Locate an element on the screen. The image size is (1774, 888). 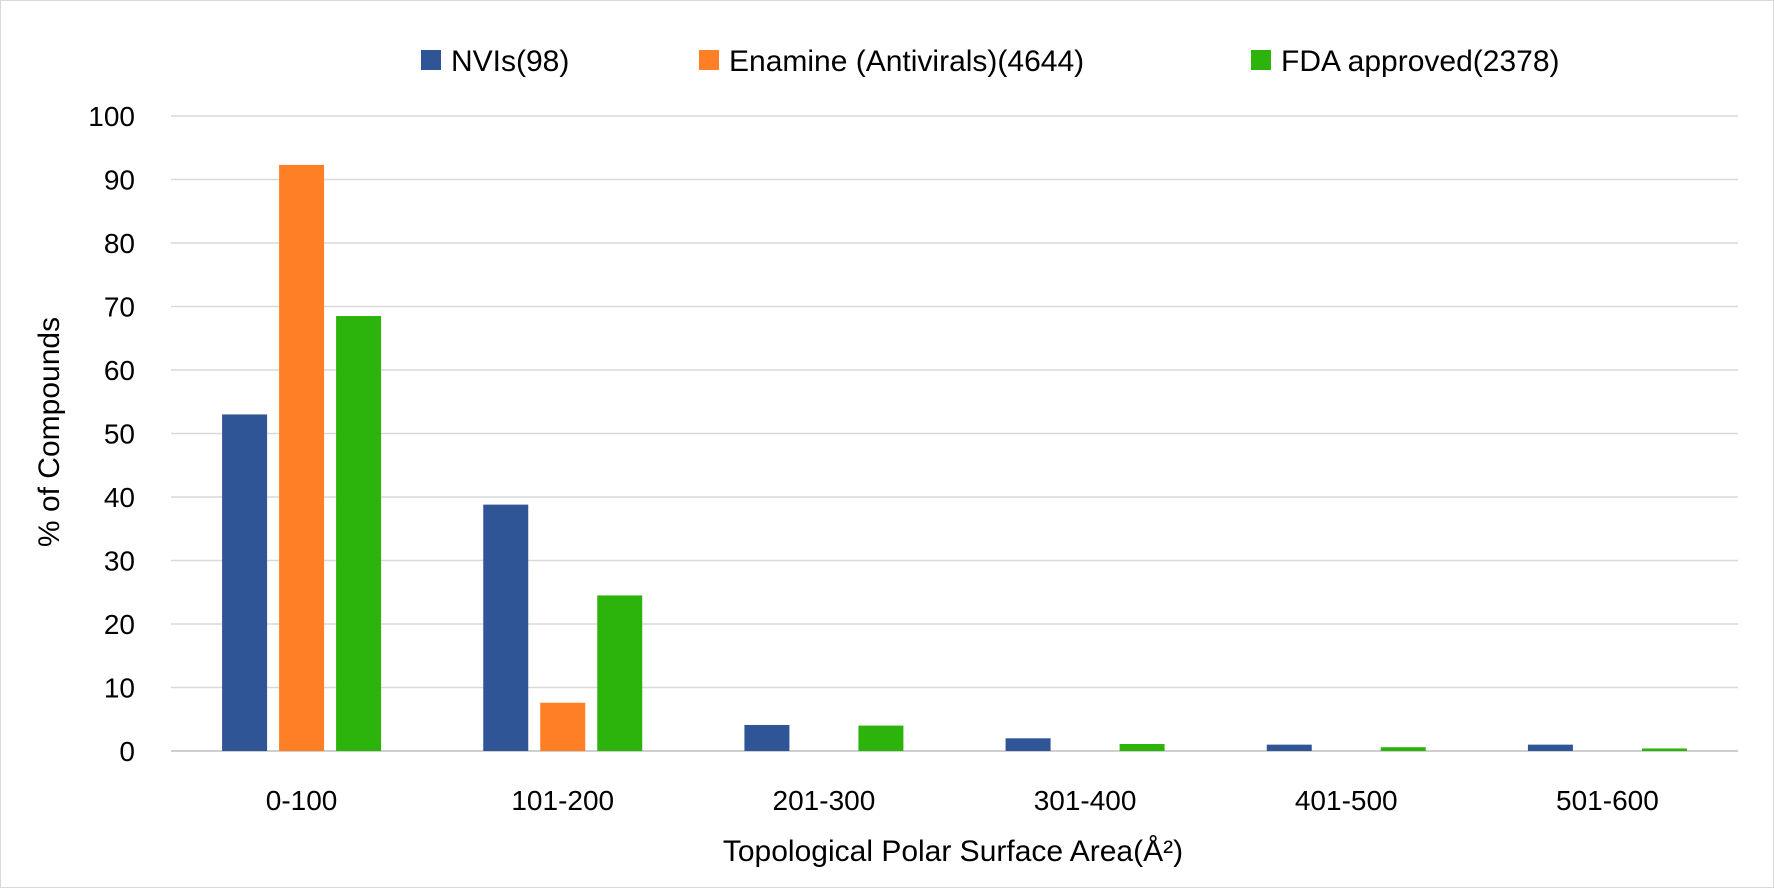
y-tick-label: 0 is located at coordinates (127, 751).